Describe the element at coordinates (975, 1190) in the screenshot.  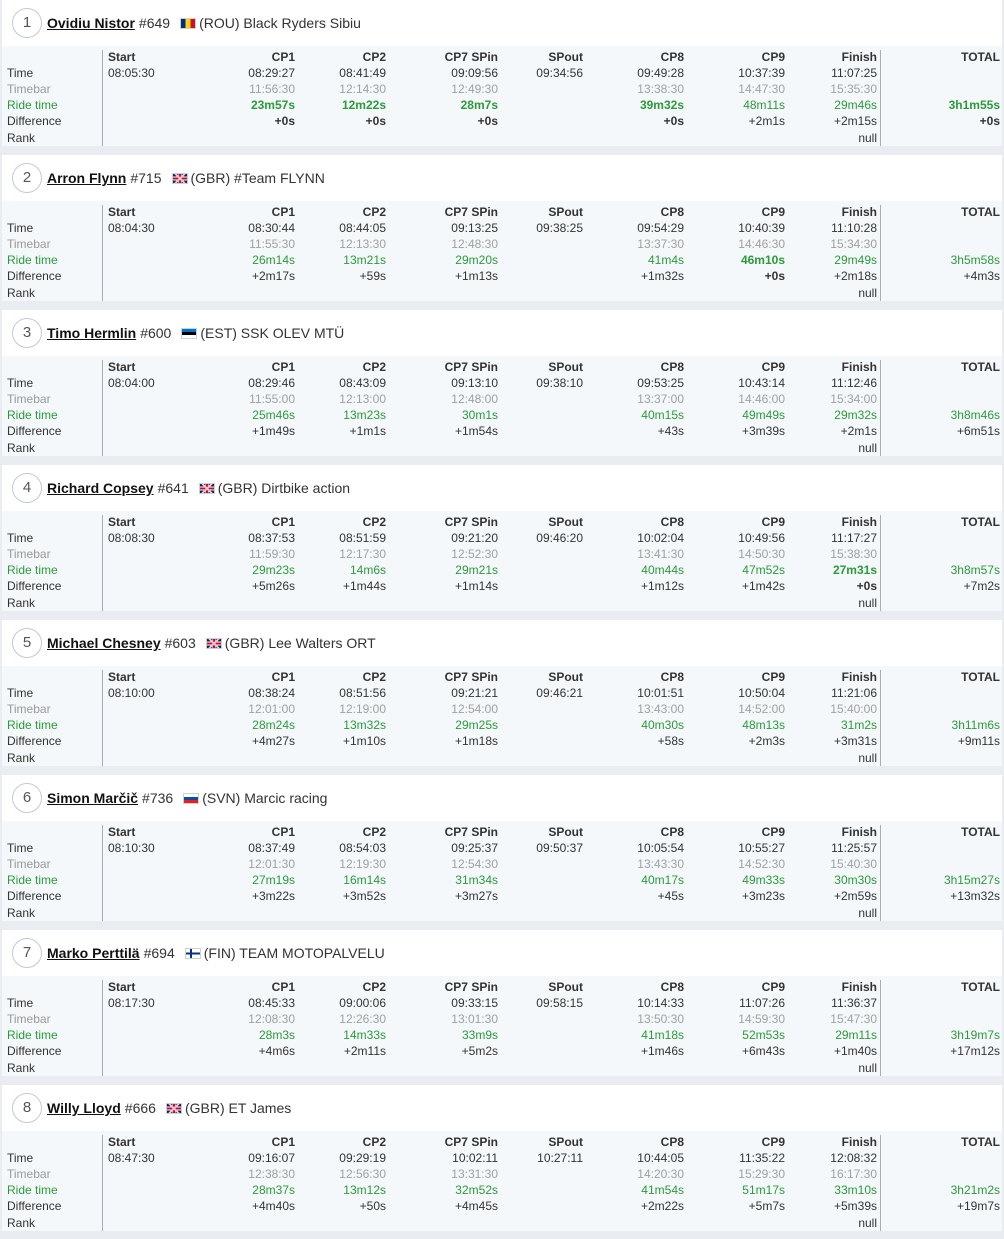
I see `ride-time-value: 3h21m2s` at that location.